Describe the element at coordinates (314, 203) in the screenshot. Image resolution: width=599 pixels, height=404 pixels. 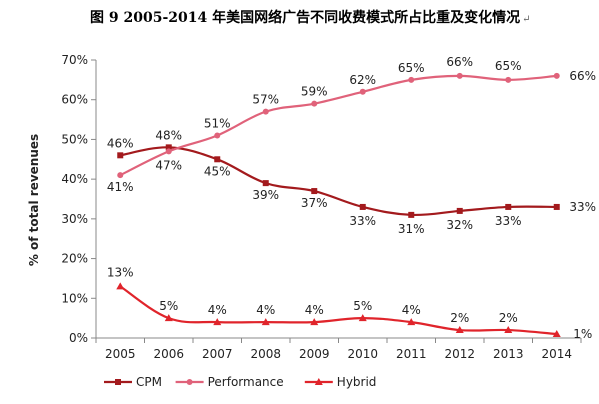
I see `data-label-cpm: 37%` at that location.